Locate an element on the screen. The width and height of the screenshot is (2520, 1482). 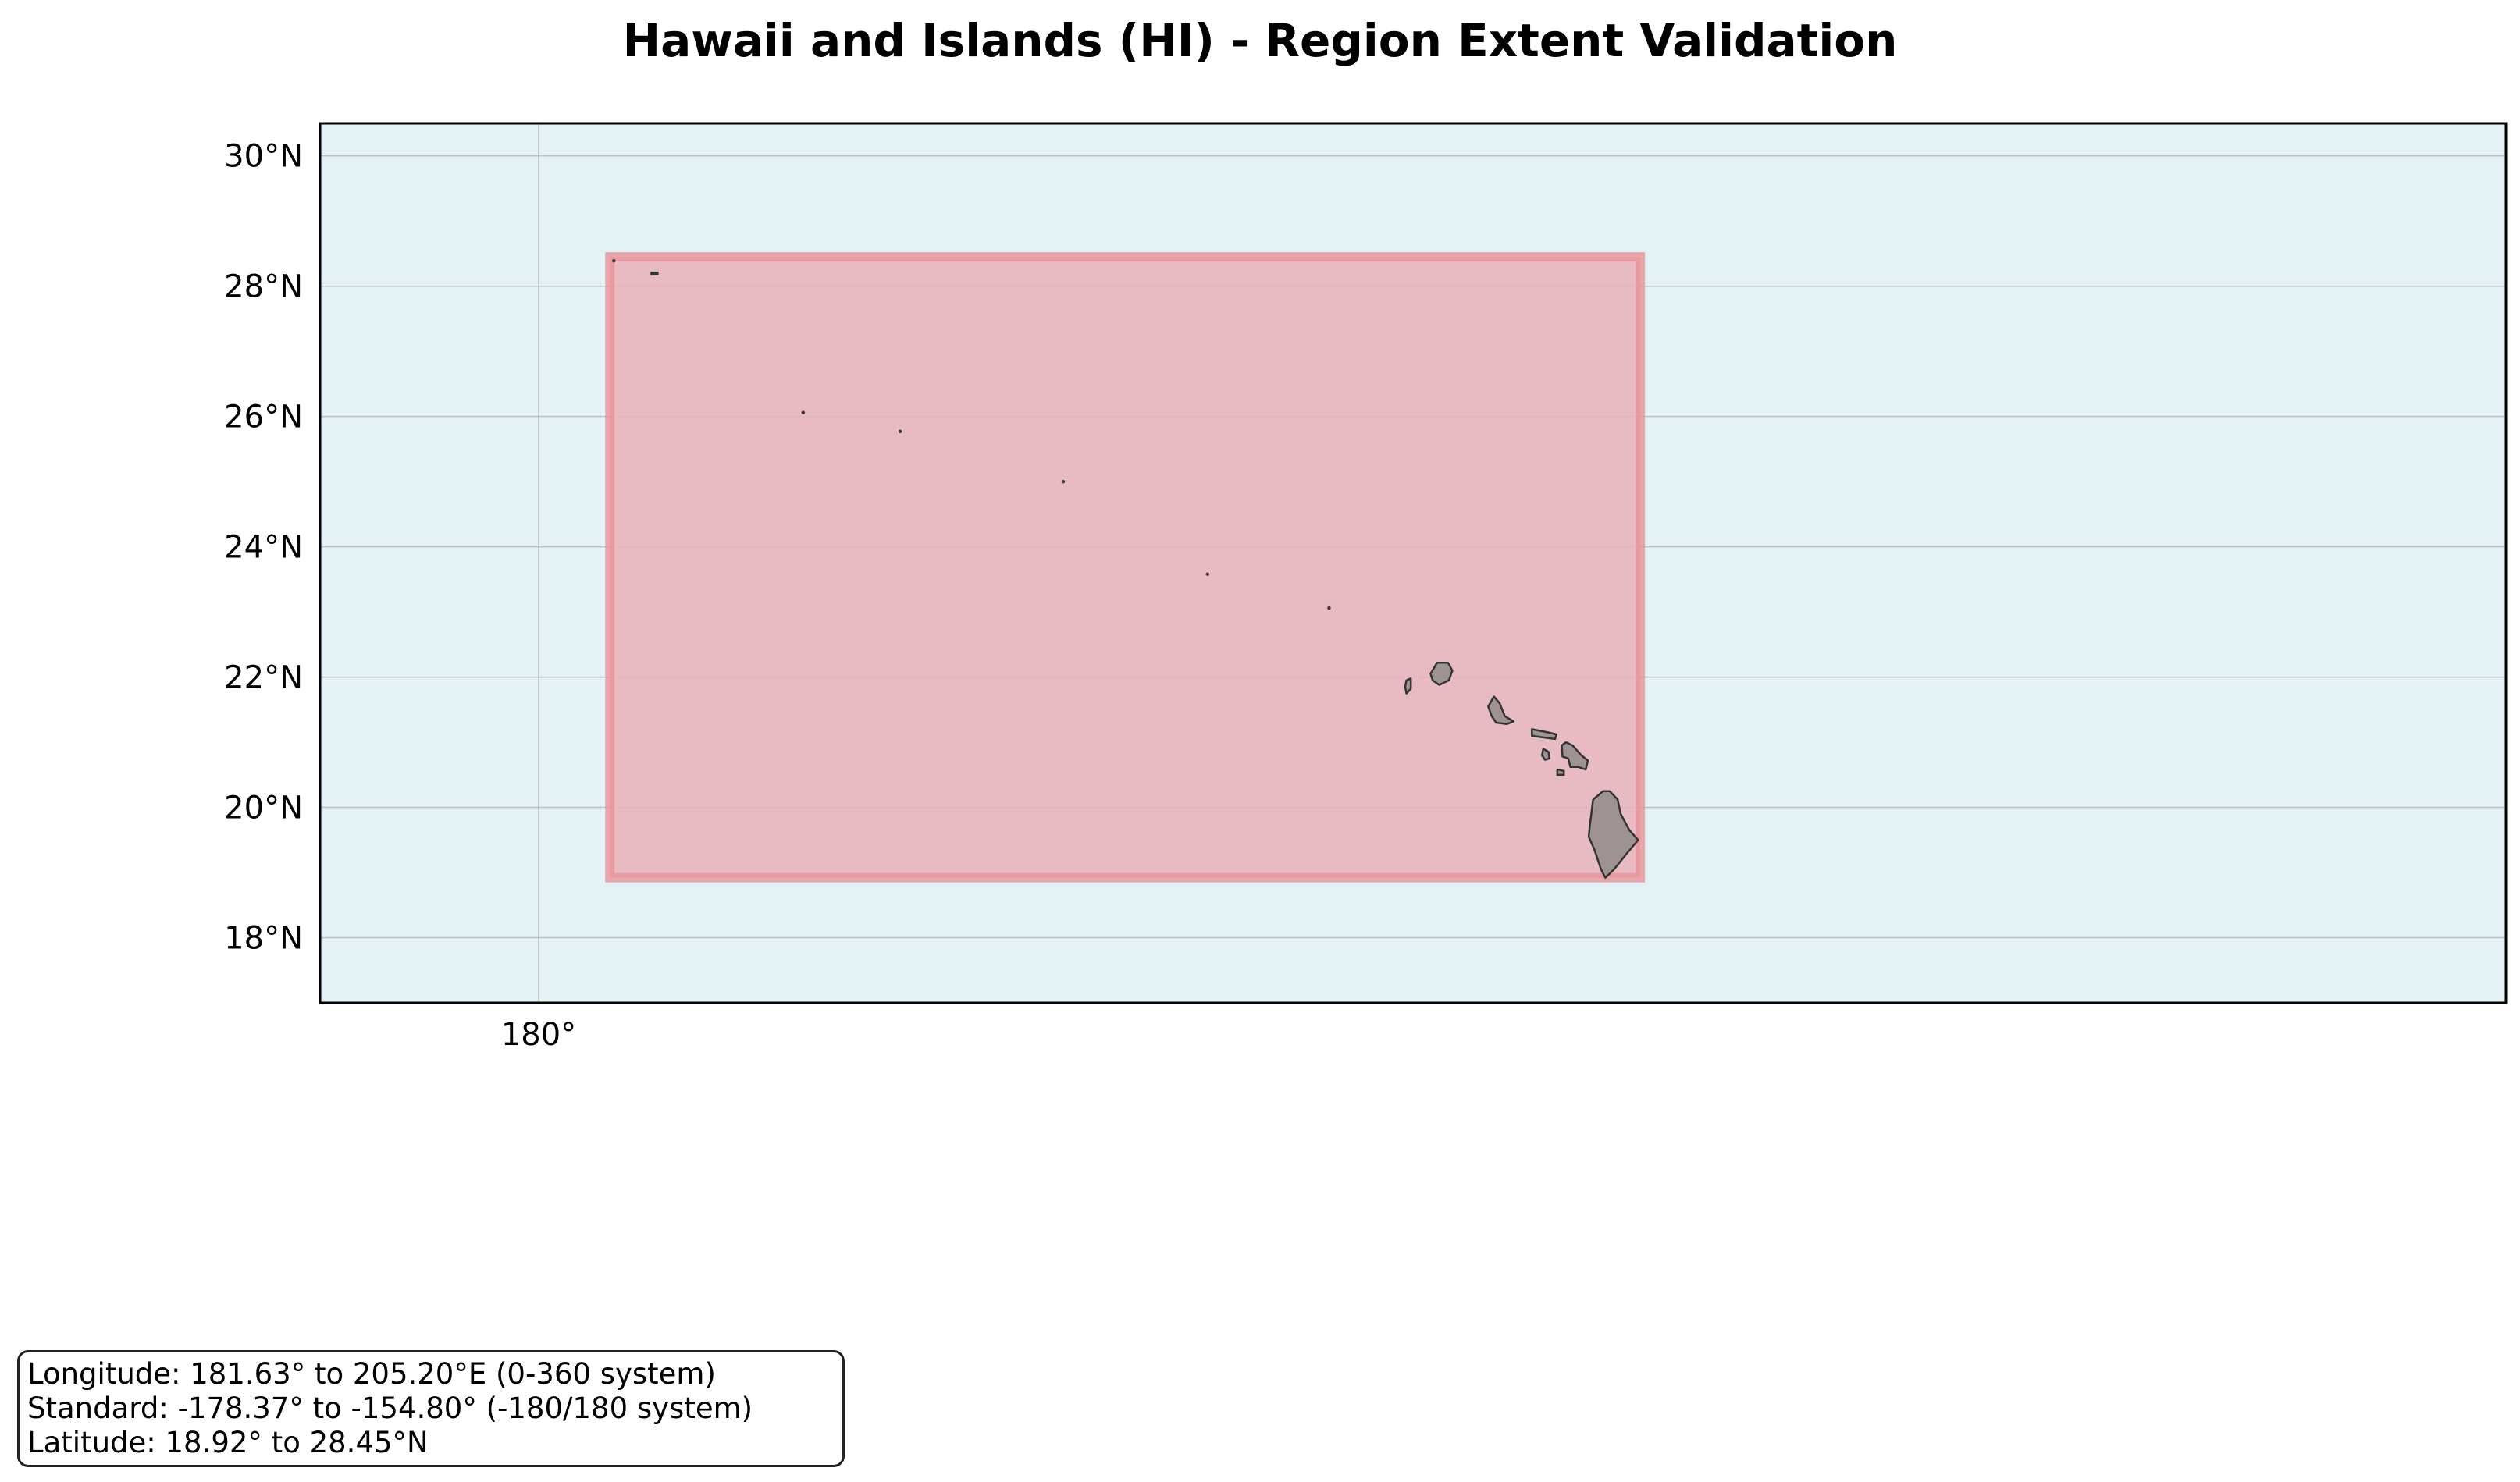
island-niihau is located at coordinates (1408, 686).